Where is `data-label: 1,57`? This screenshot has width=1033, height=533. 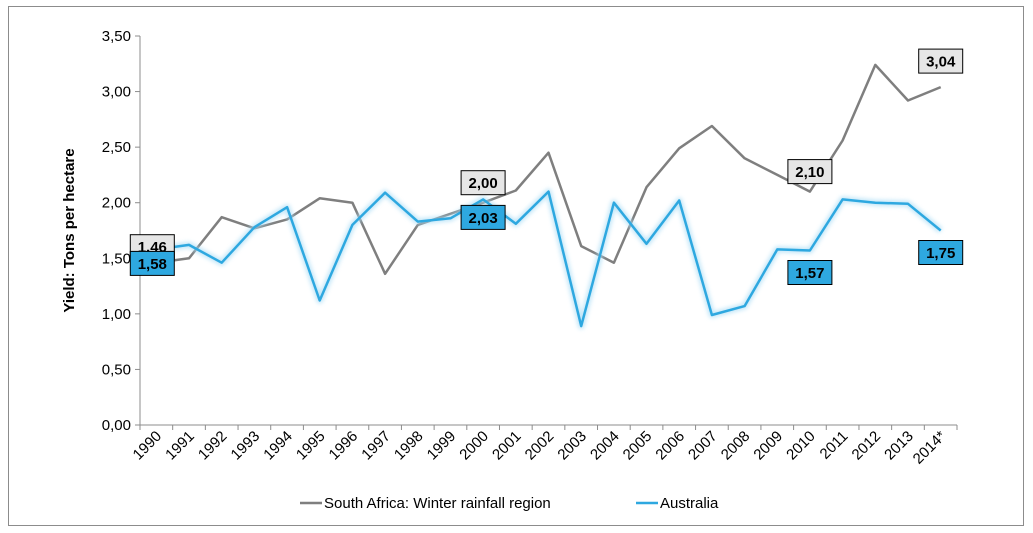
data-label: 1,57 is located at coordinates (809, 273).